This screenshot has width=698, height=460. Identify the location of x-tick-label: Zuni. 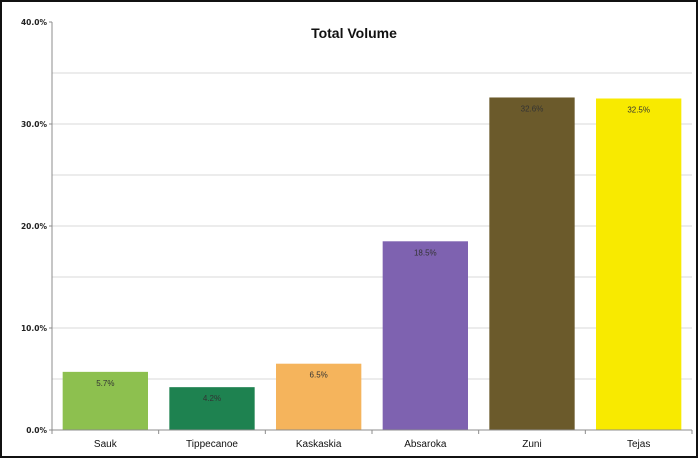
(531, 444).